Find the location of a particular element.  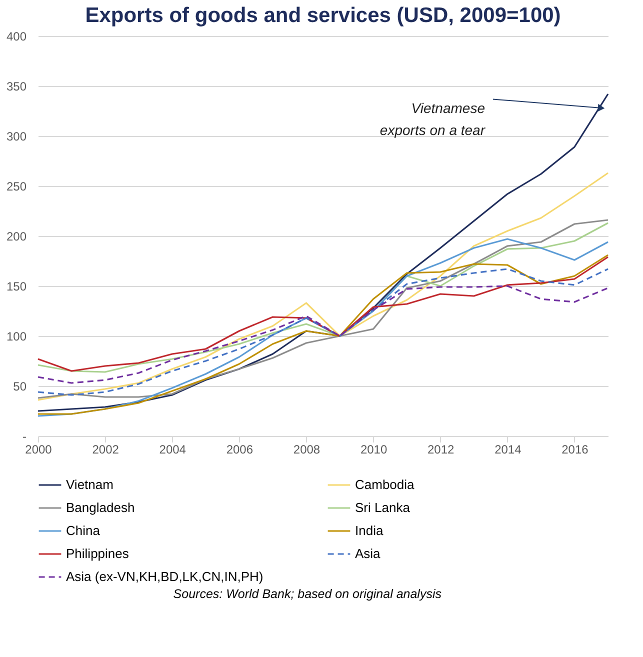

legend-label: Vietnam is located at coordinates (90, 484).